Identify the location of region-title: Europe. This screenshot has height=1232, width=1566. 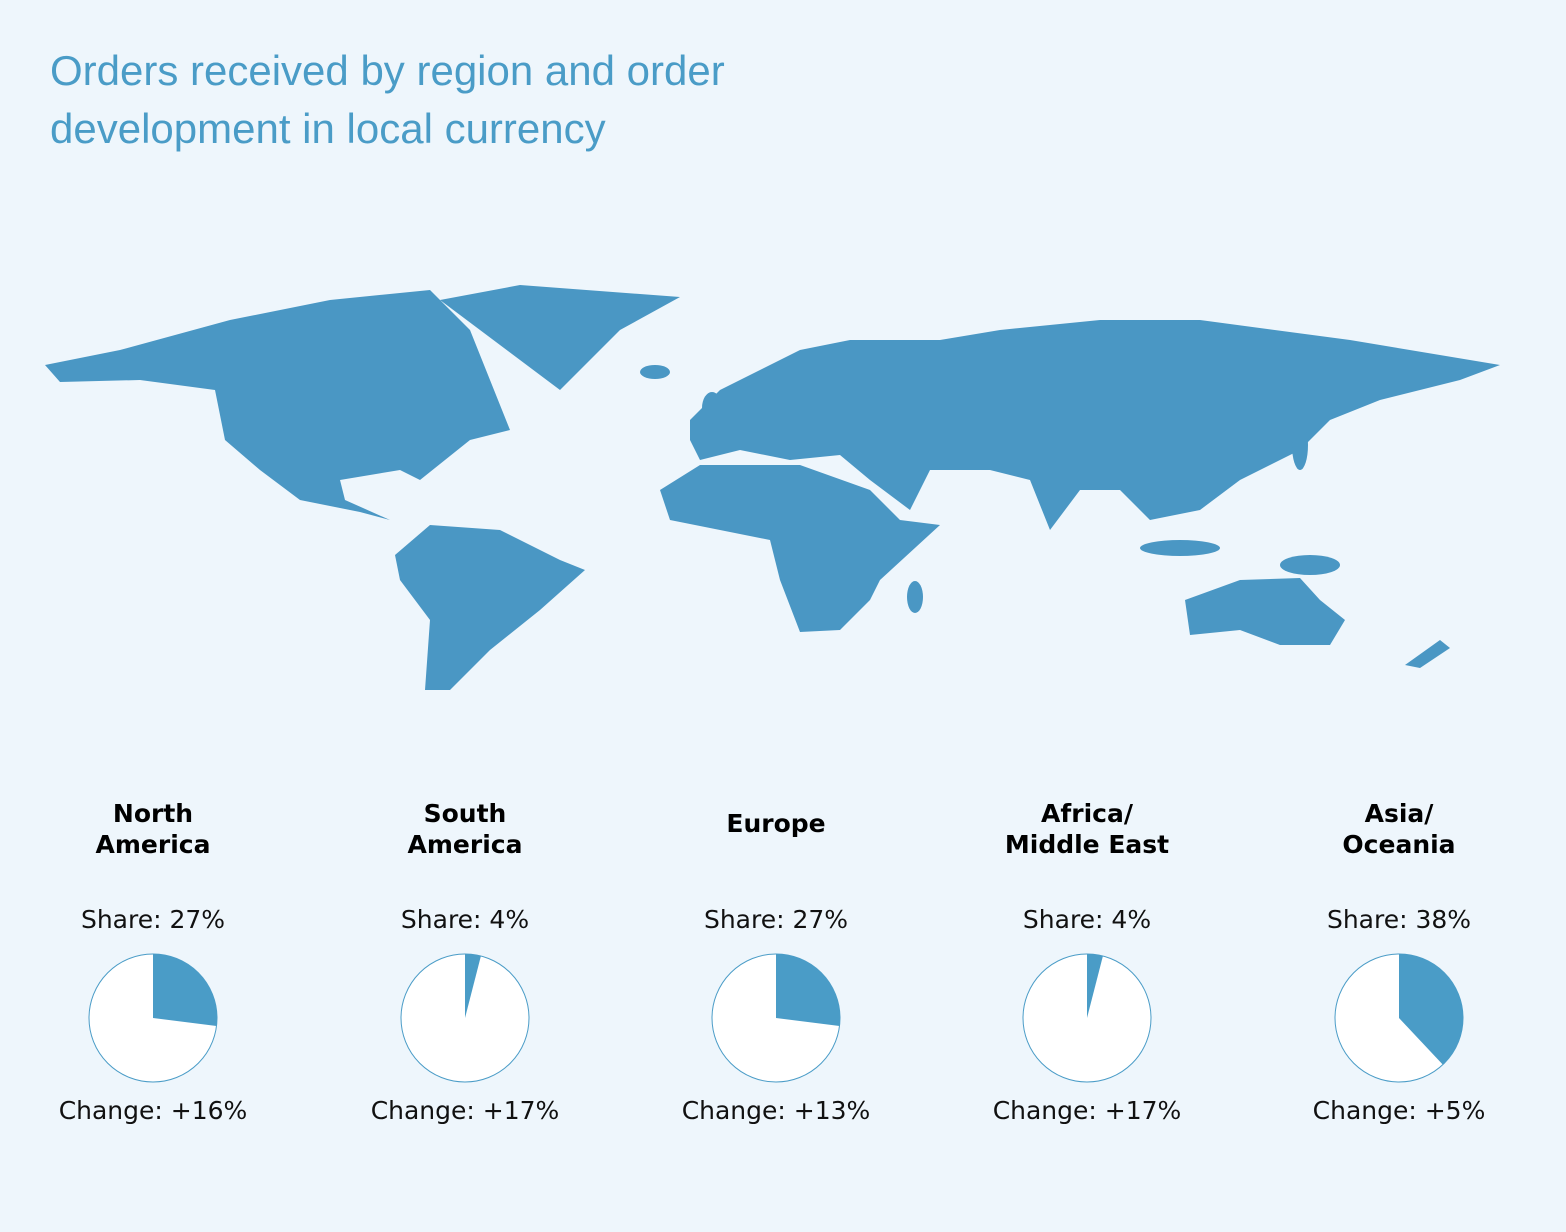
(775, 823).